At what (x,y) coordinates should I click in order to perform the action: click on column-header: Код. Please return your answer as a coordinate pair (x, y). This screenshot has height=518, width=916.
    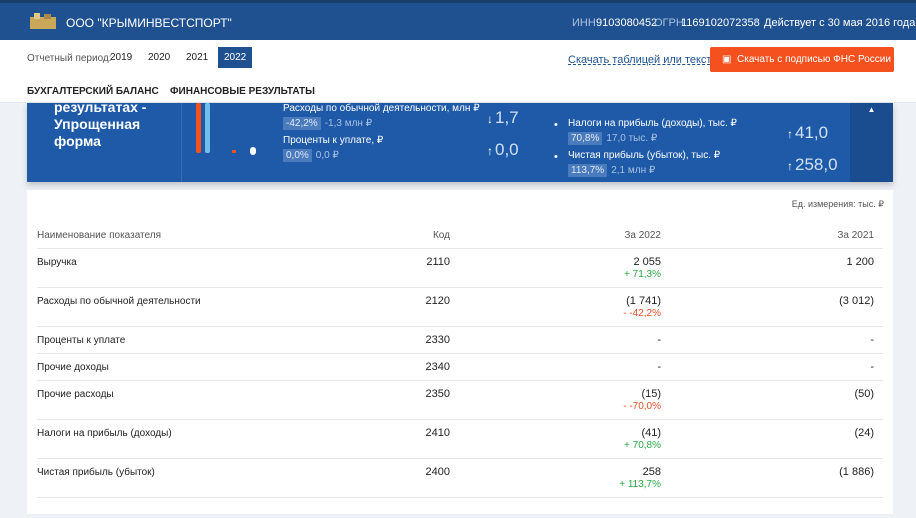
    Looking at the image, I should click on (441, 235).